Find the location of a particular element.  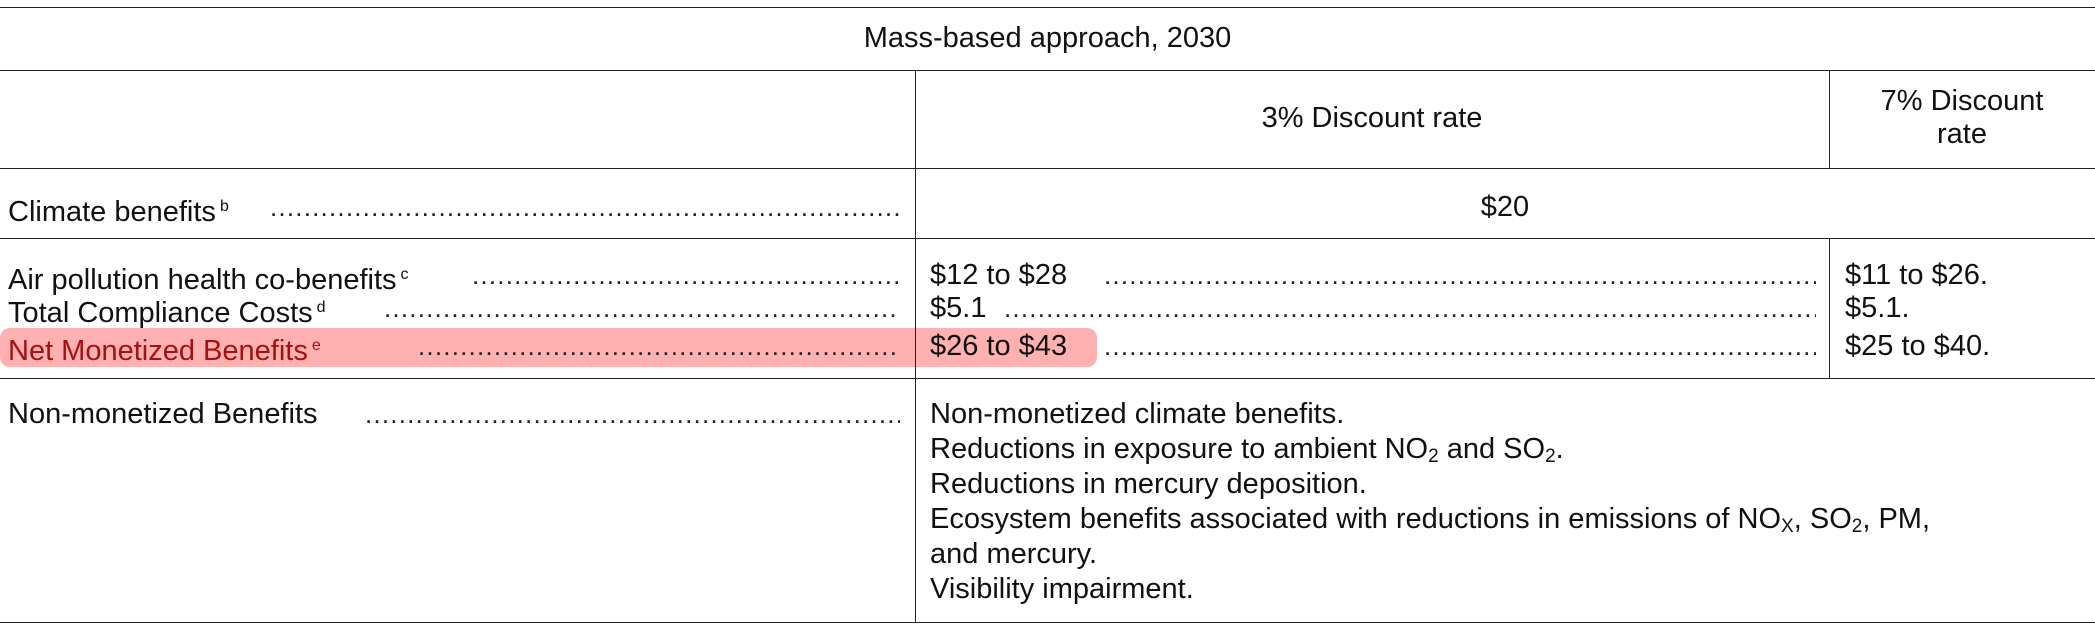

footnote-e: e is located at coordinates (316, 345).